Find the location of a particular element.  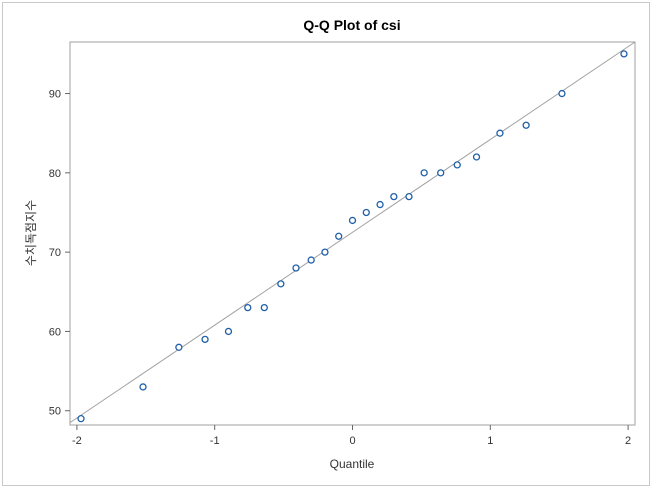

y-axis-label: 수치독점지수 is located at coordinates (31, 233).